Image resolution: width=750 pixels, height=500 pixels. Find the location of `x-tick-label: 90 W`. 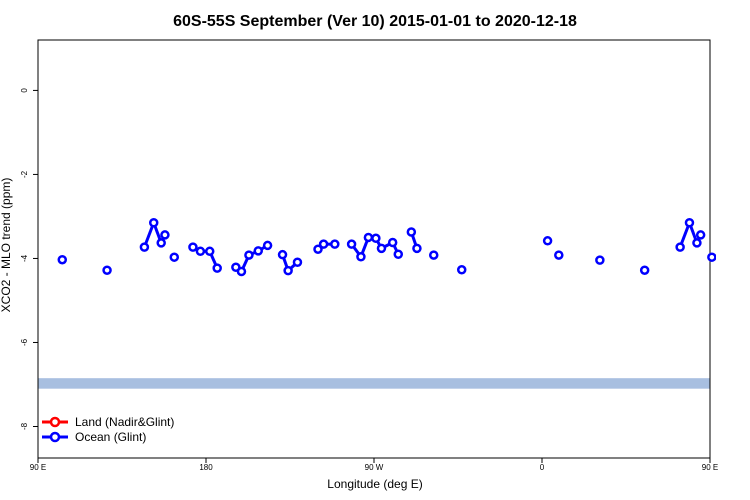

x-tick-label: 90 W is located at coordinates (374, 467).